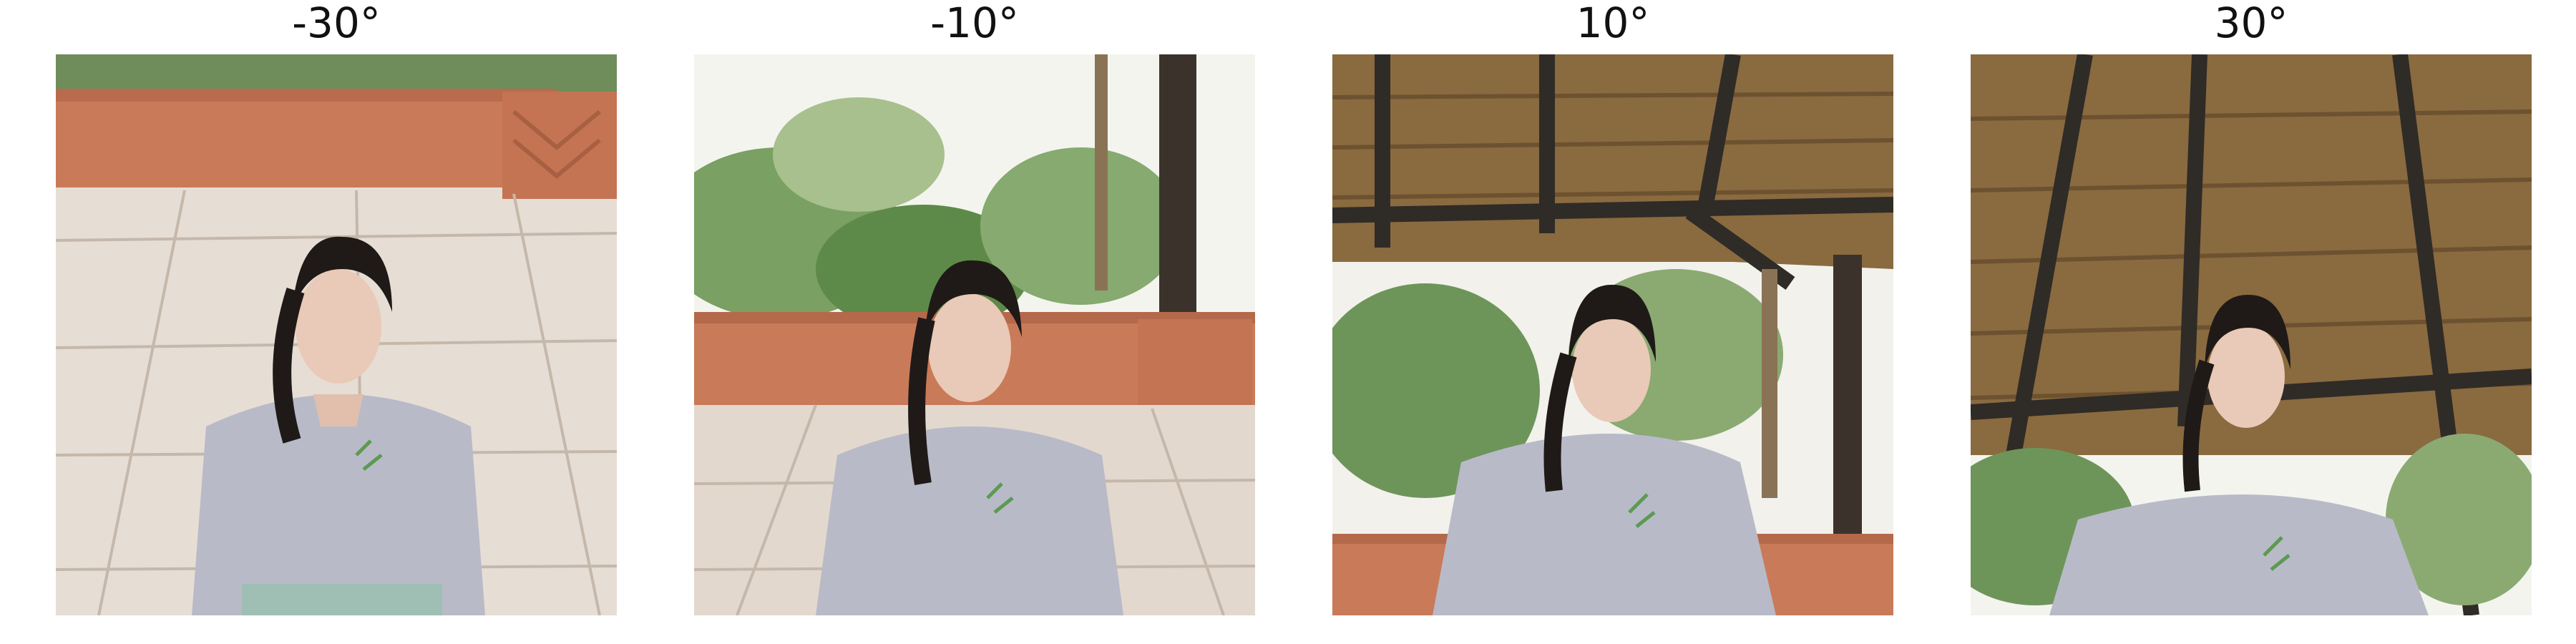  Describe the element at coordinates (1613, 23) in the screenshot. I see `panel-title: 10°` at that location.